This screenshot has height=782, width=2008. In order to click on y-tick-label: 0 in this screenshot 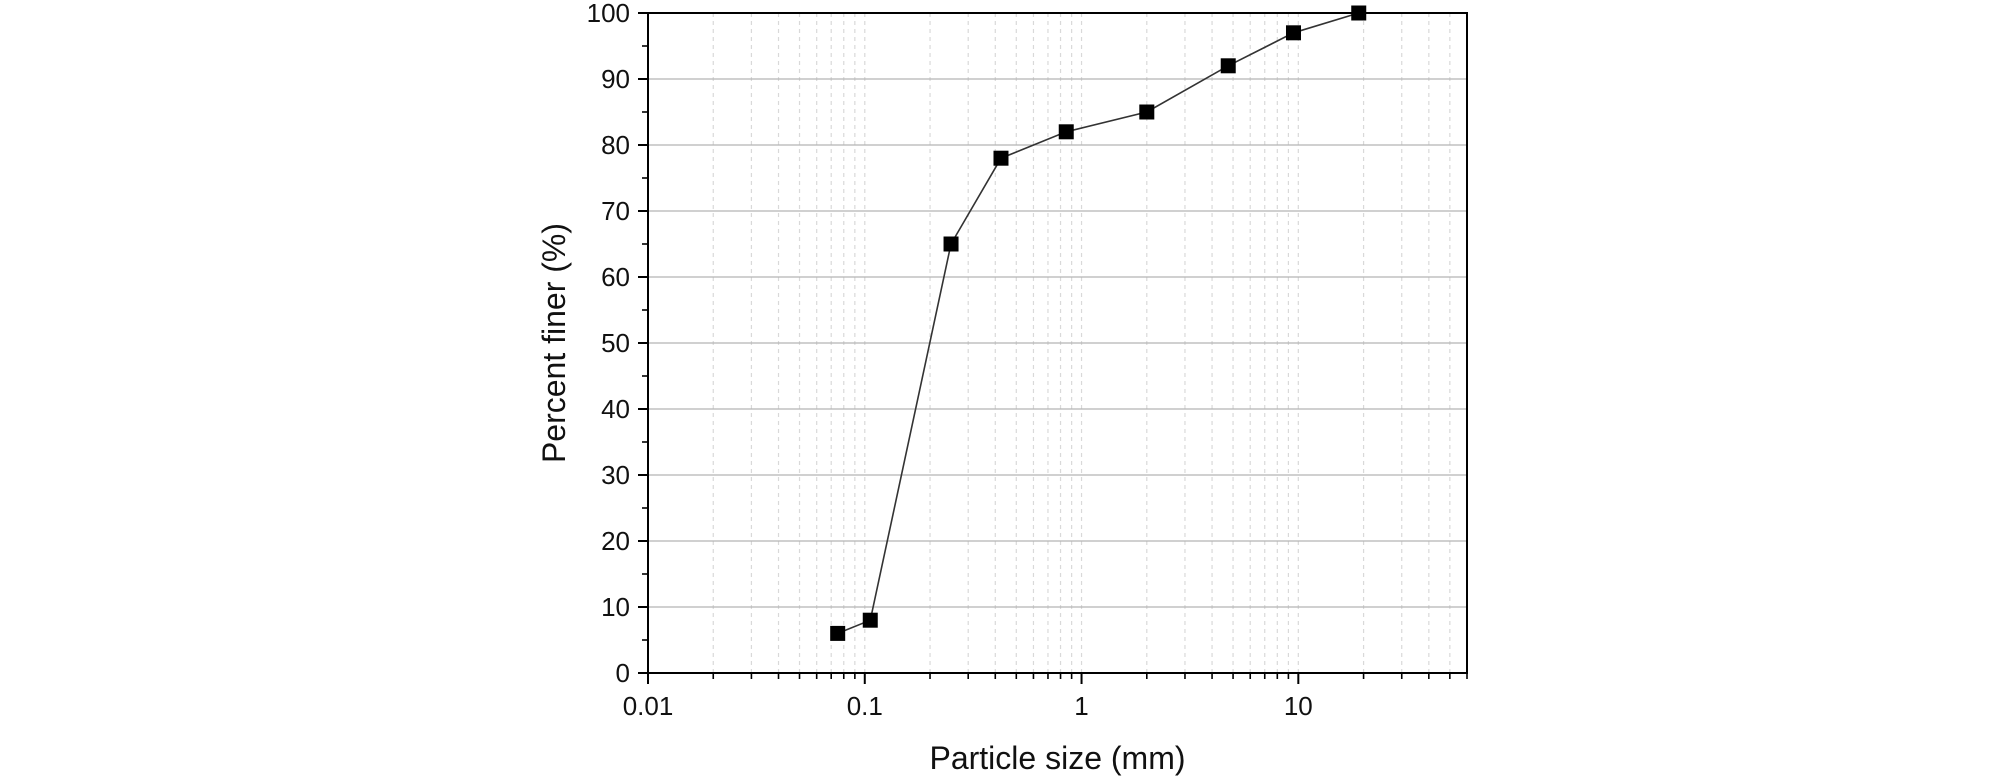, I will do `click(623, 673)`.